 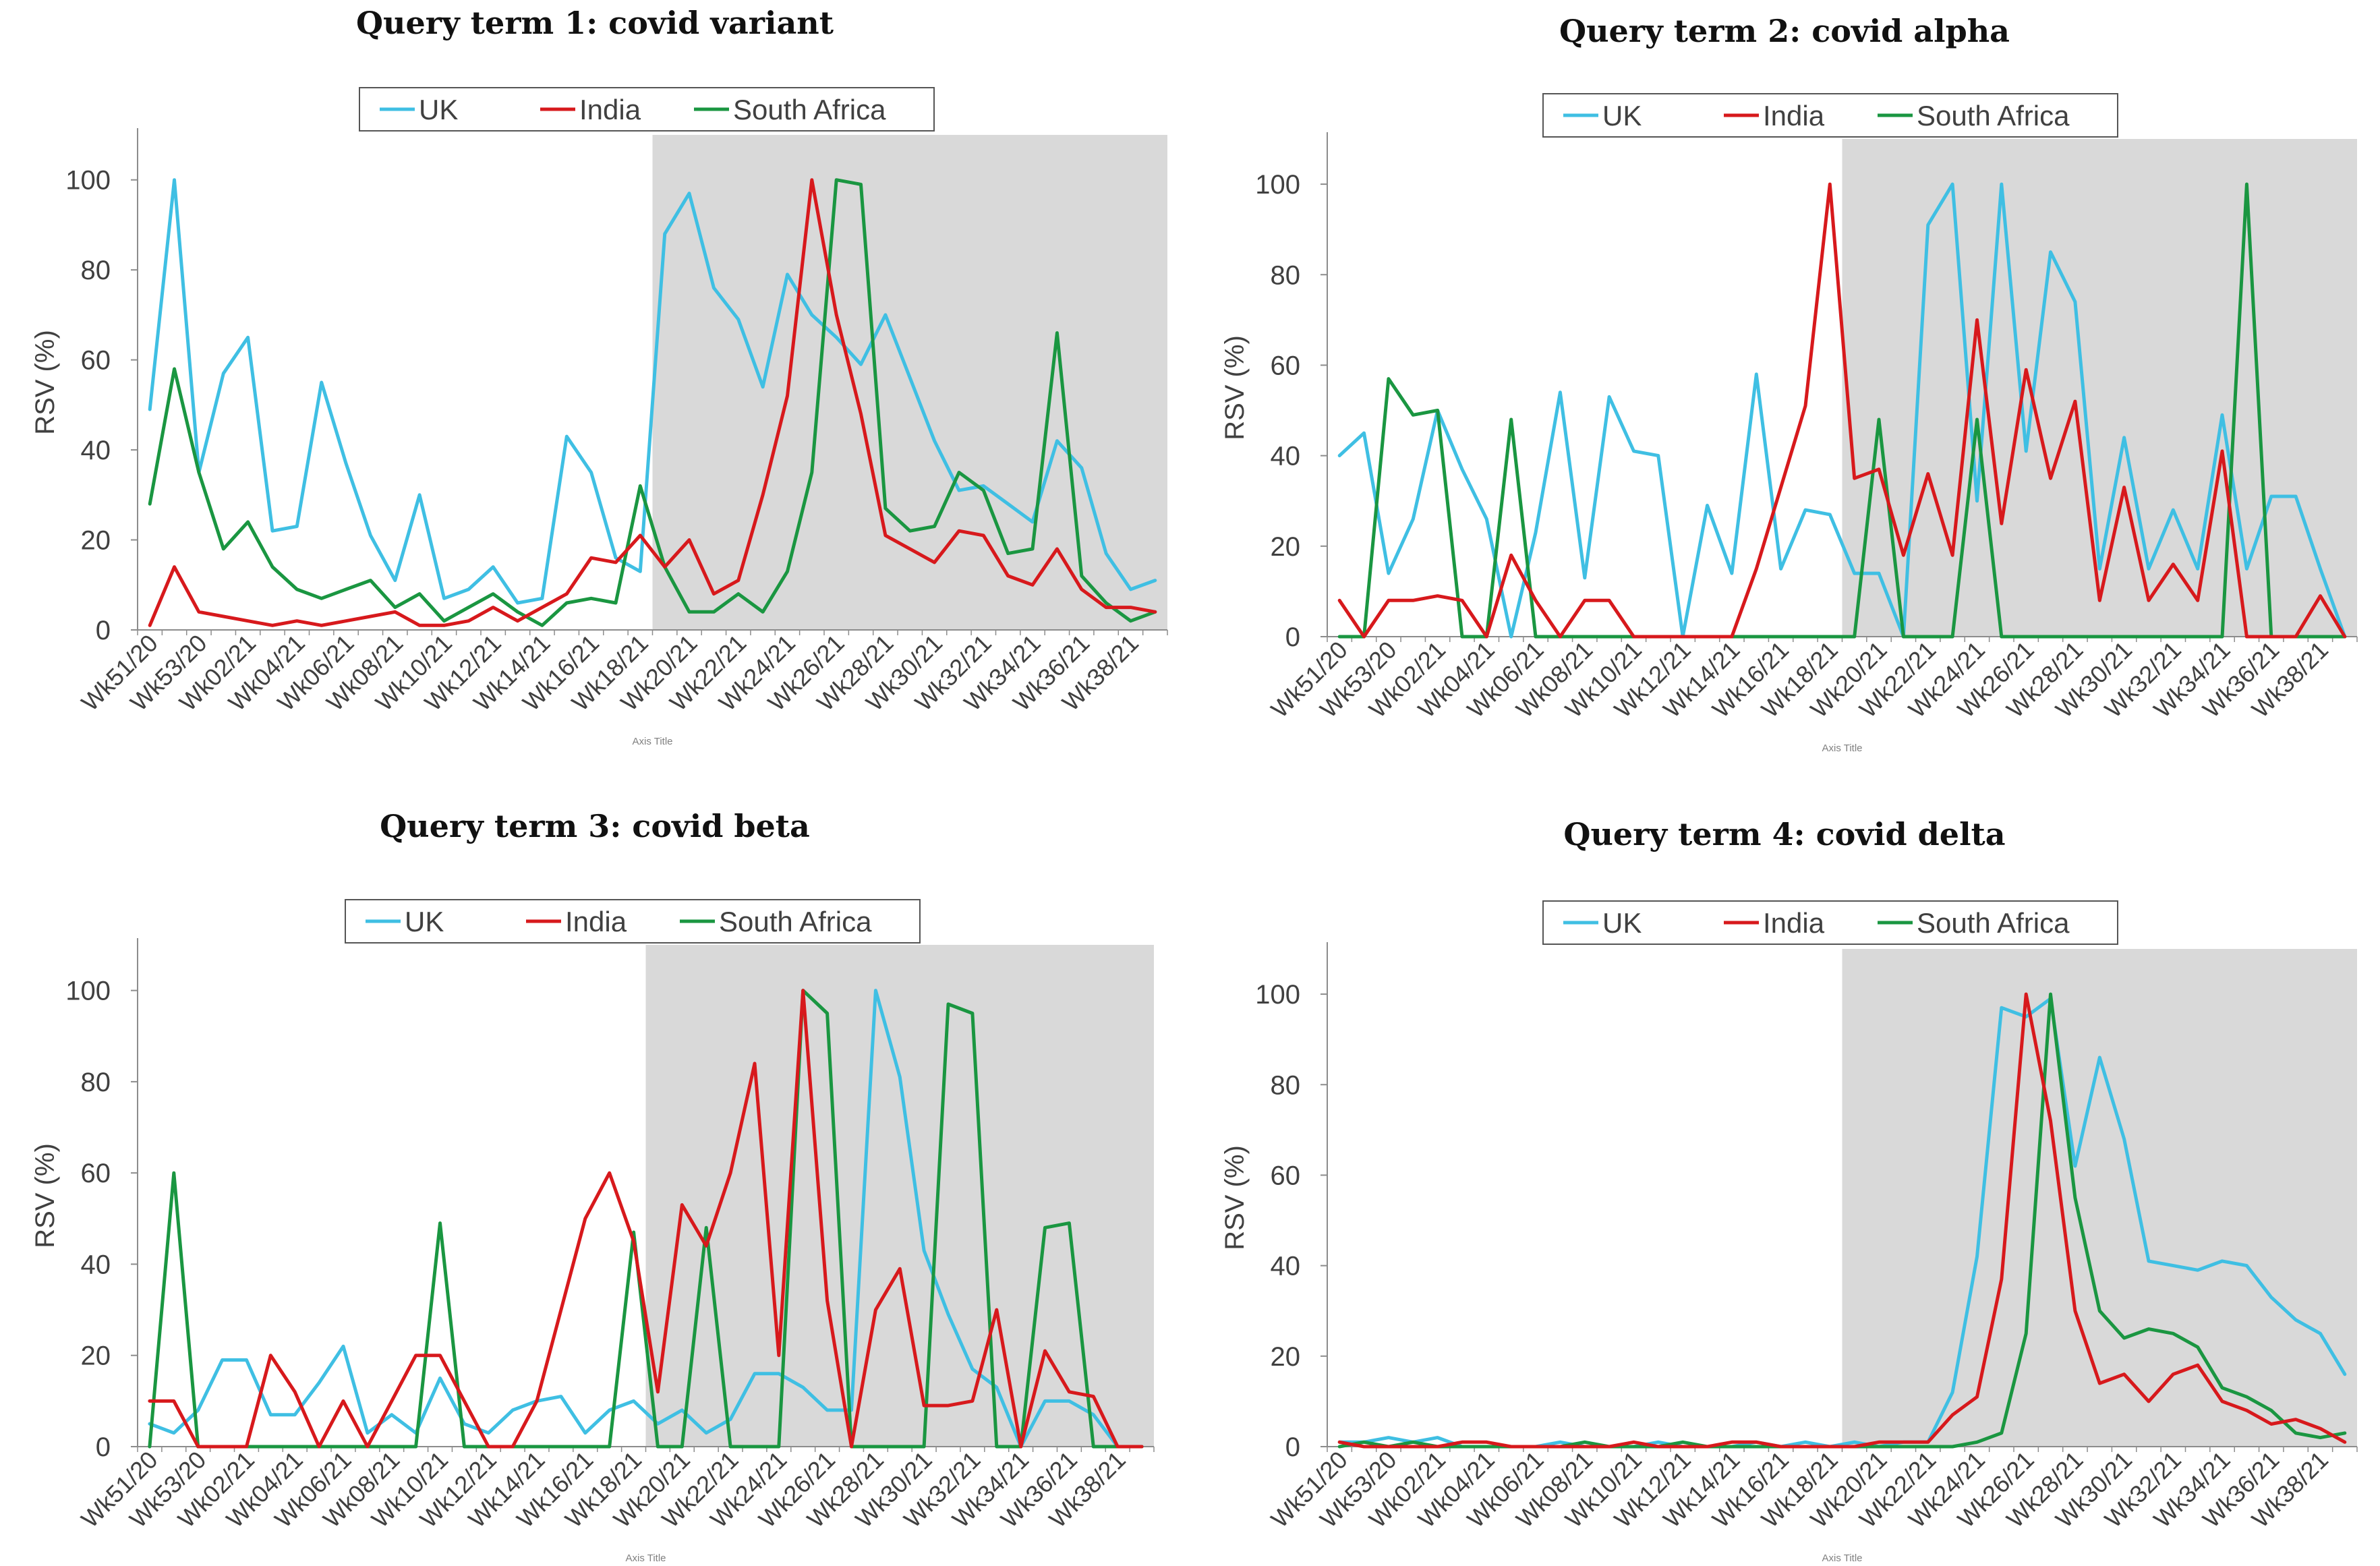 I want to click on chart-title: Query term 1: covid variant, so click(x=595, y=23).